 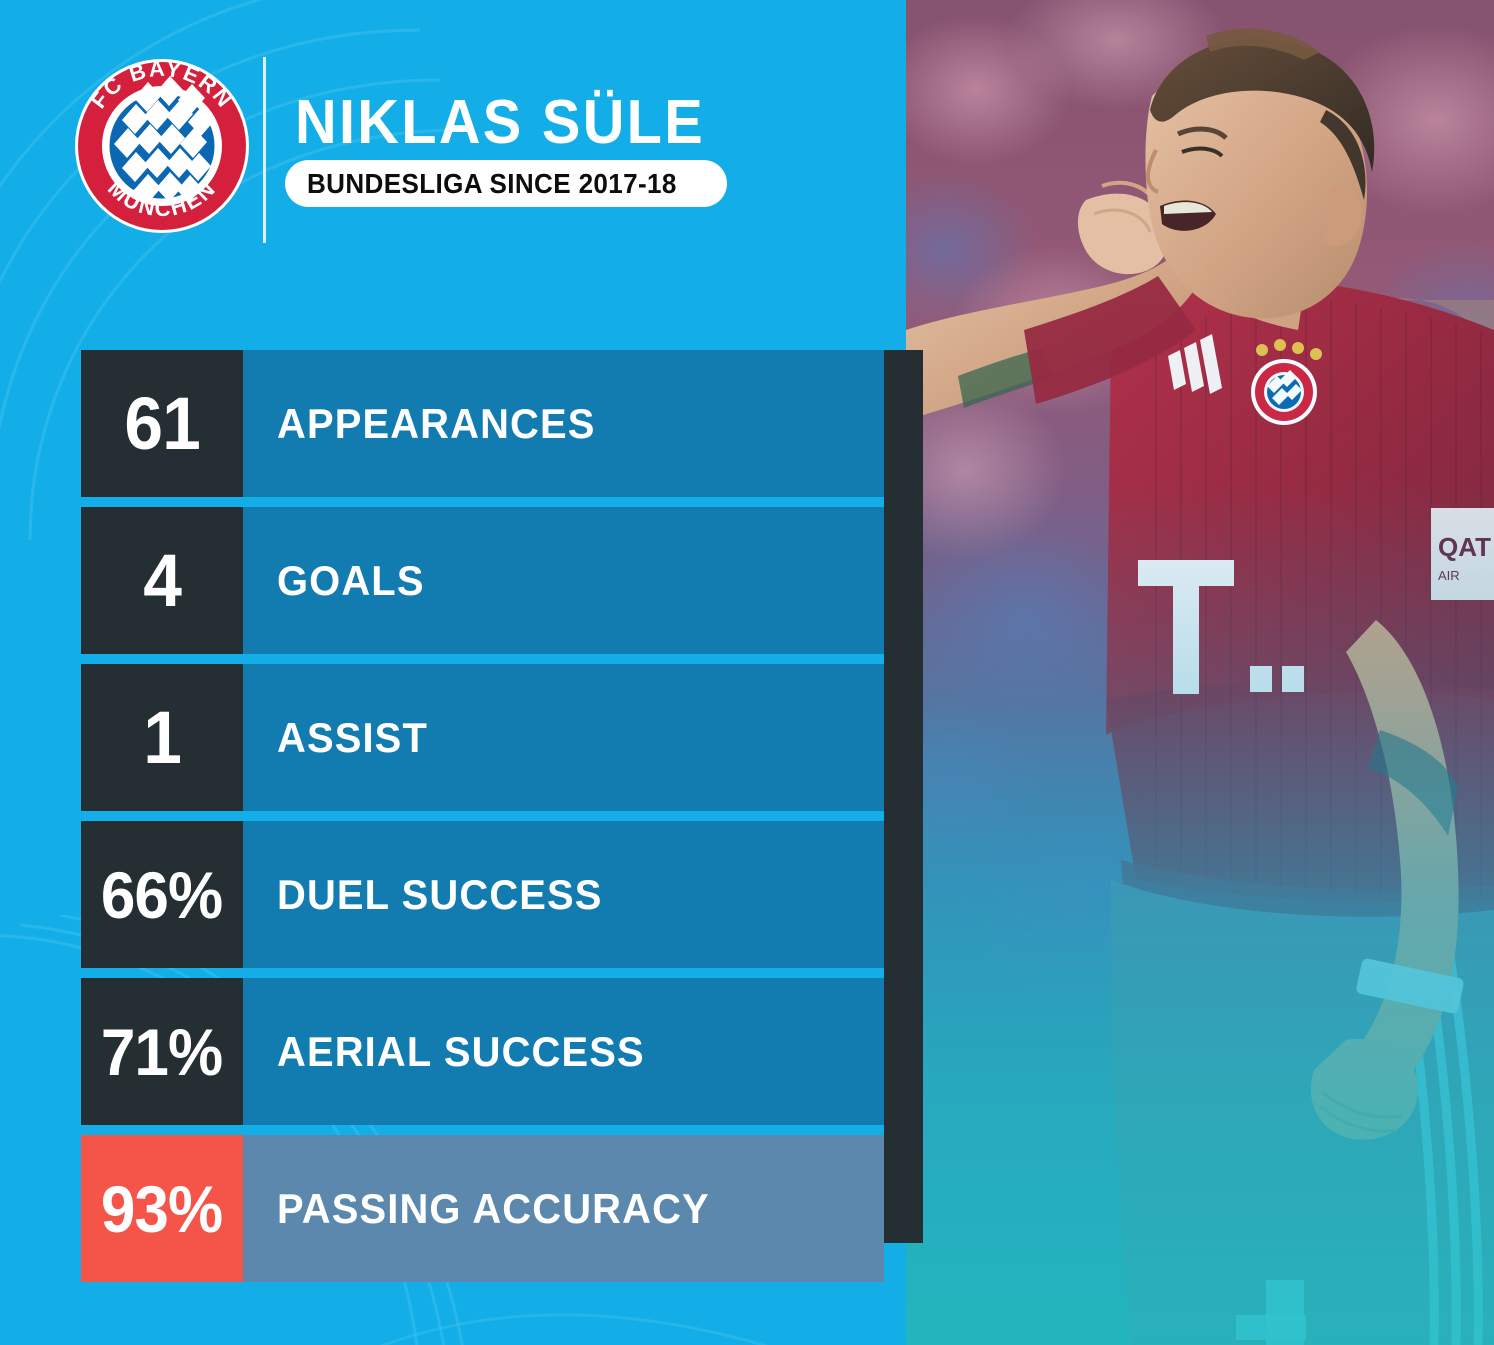 I want to click on subtitle-badge: BUNDESLIGA SINCE 2017-18, so click(x=506, y=183).